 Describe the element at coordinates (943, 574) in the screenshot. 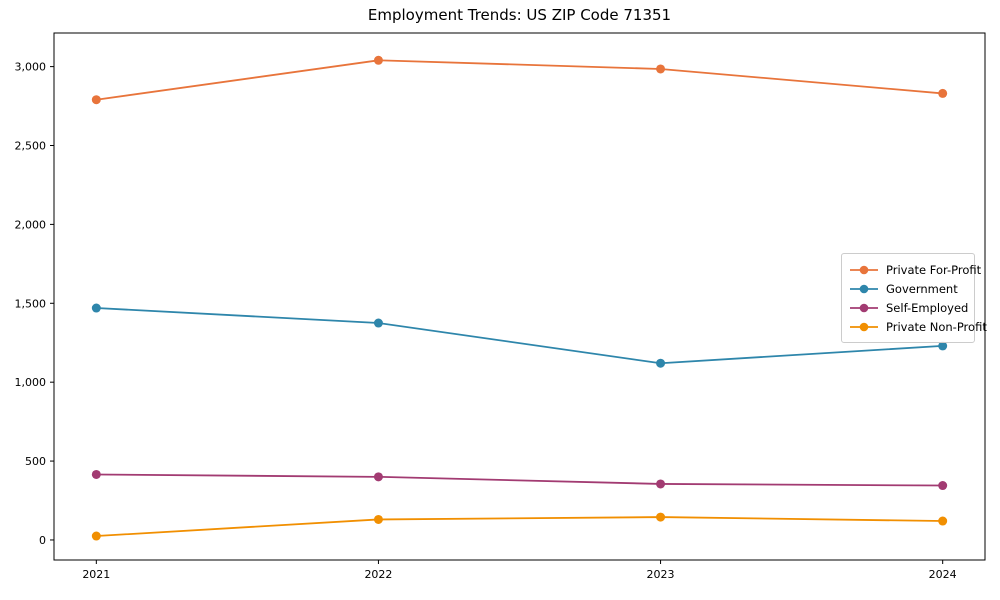

I see `x-tick-label: 2024` at that location.